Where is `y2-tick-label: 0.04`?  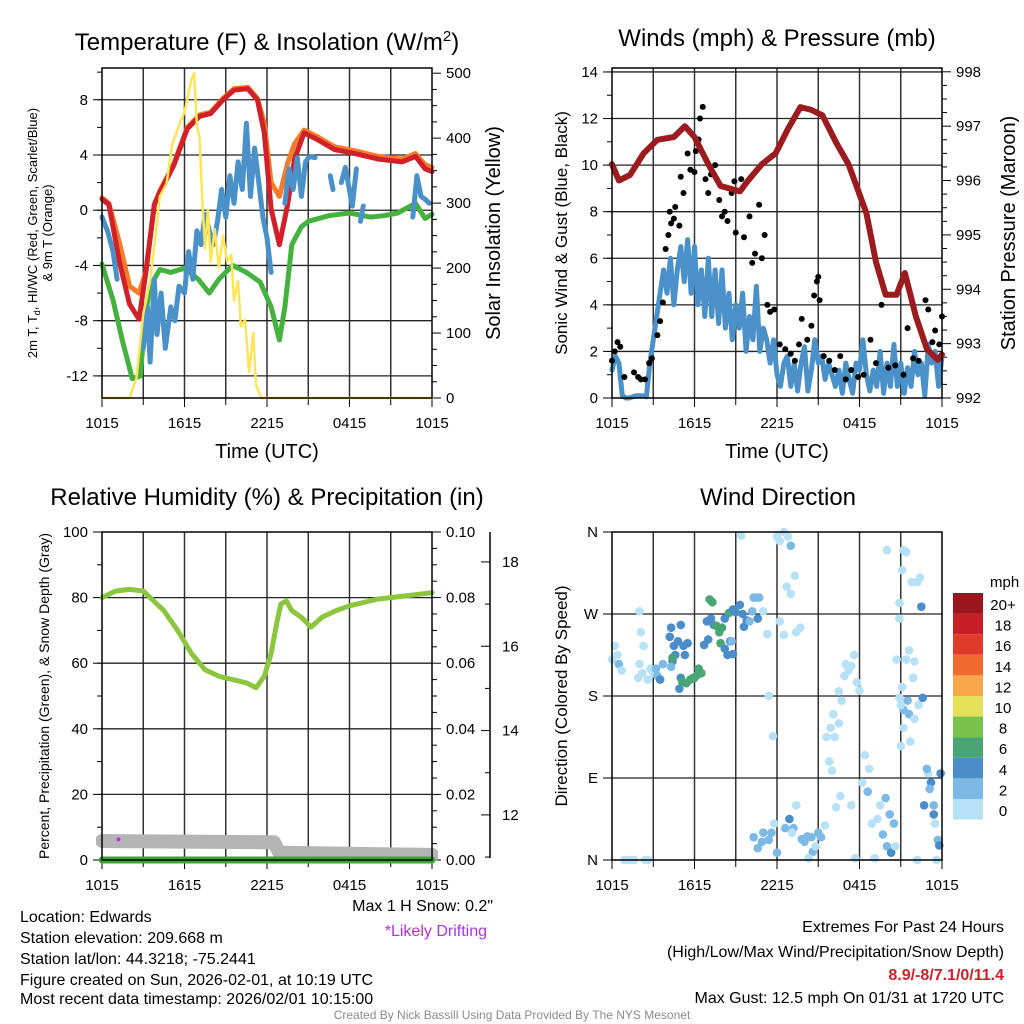
y2-tick-label: 0.04 is located at coordinates (460, 729).